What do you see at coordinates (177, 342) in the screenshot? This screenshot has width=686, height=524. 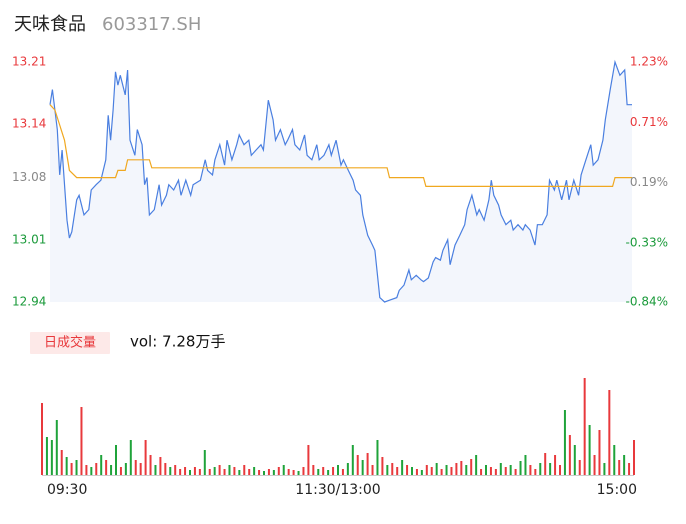 I see `volume-summary: vol: 7.28万手` at bounding box center [177, 342].